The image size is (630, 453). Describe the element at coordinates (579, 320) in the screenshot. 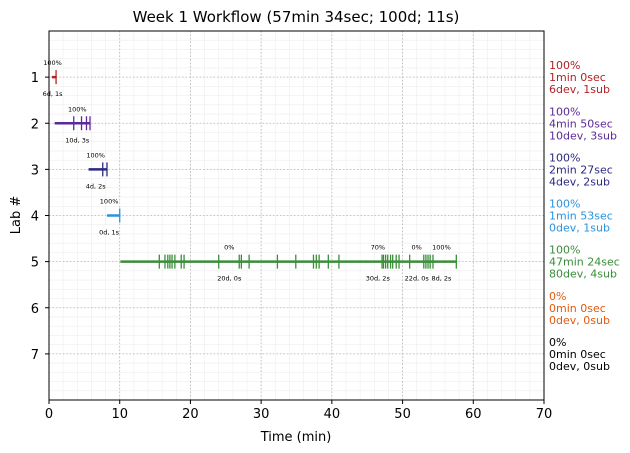

I see `lab-6-summary-line: 0dev, 0sub` at that location.